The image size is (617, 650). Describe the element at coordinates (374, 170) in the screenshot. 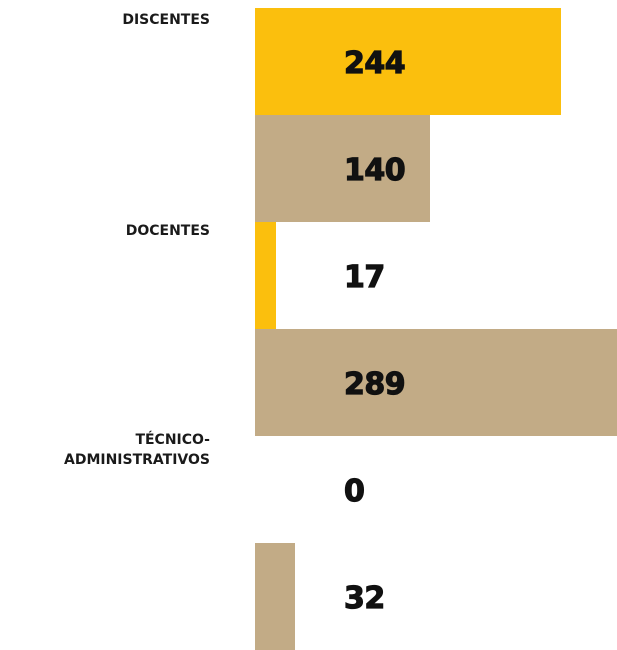

I see `value-label-0-1: 140` at that location.